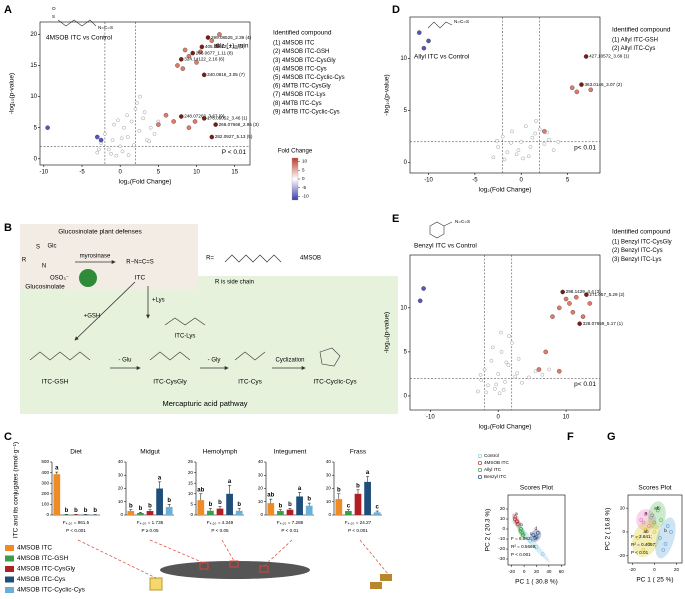  Describe the element at coordinates (583, 291) in the screenshot. I see `point-label: 298.1429_4.4 (3)` at that location.